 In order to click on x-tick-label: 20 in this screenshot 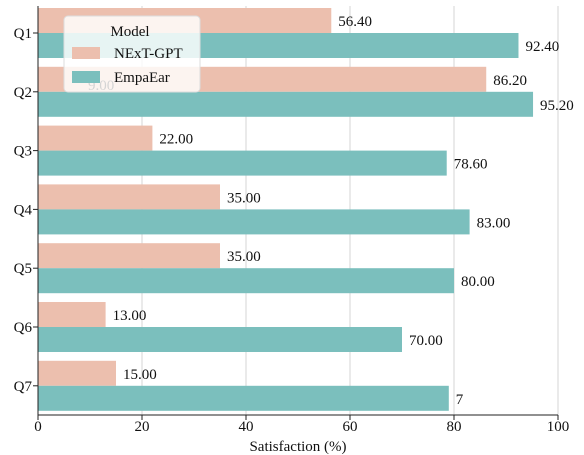, I will do `click(142, 427)`.